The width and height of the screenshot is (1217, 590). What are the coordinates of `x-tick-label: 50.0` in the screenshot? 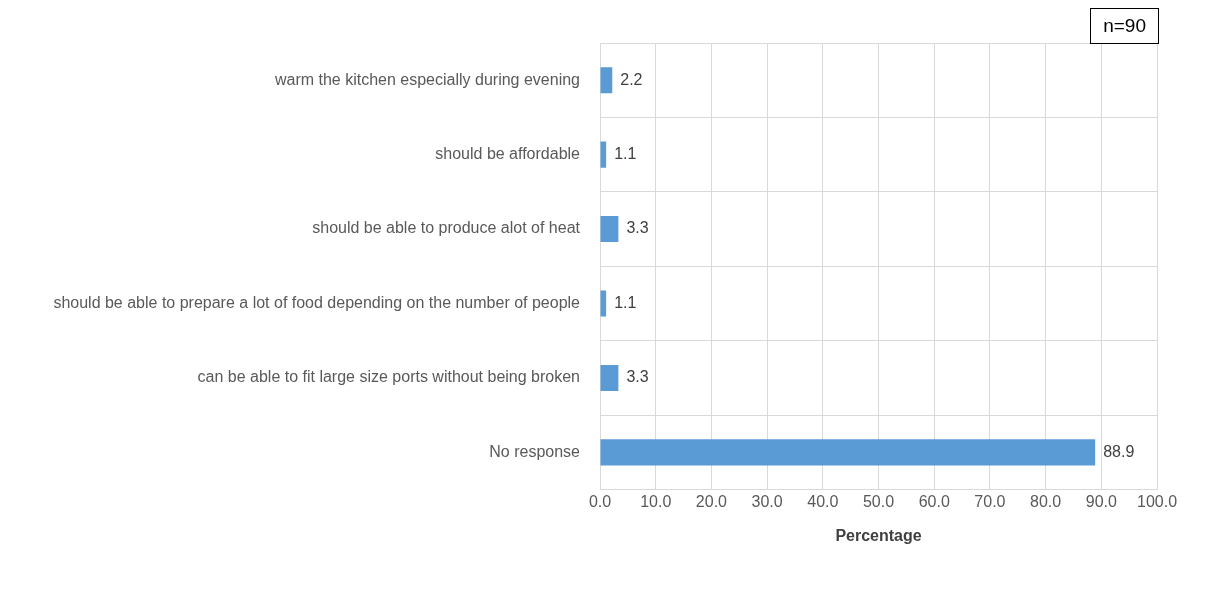 It's located at (878, 501).